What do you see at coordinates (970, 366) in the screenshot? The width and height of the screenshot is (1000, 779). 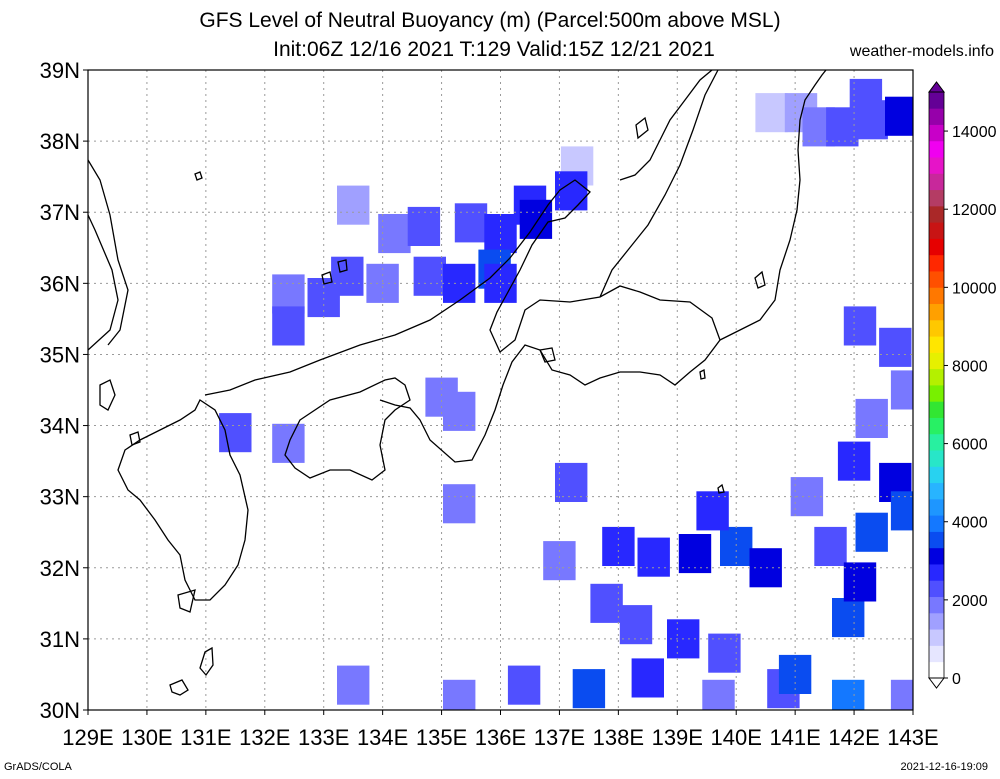 I see `colorbar-label: 8000` at bounding box center [970, 366].